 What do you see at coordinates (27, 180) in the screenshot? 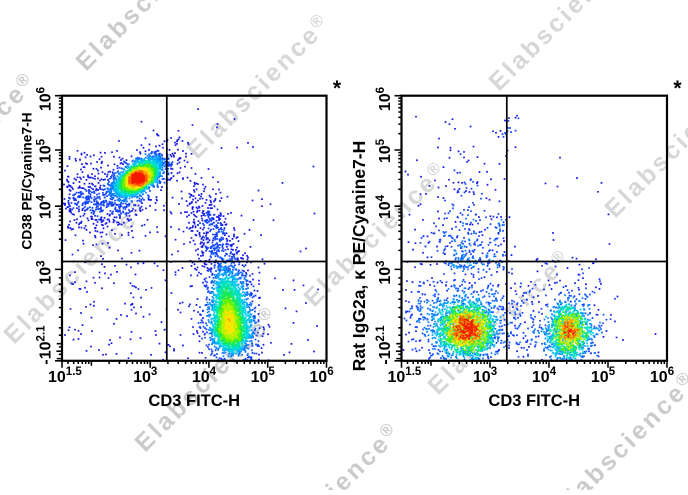
I see `svg-text: CD38 PE/Cyanine7-H` at bounding box center [27, 180].